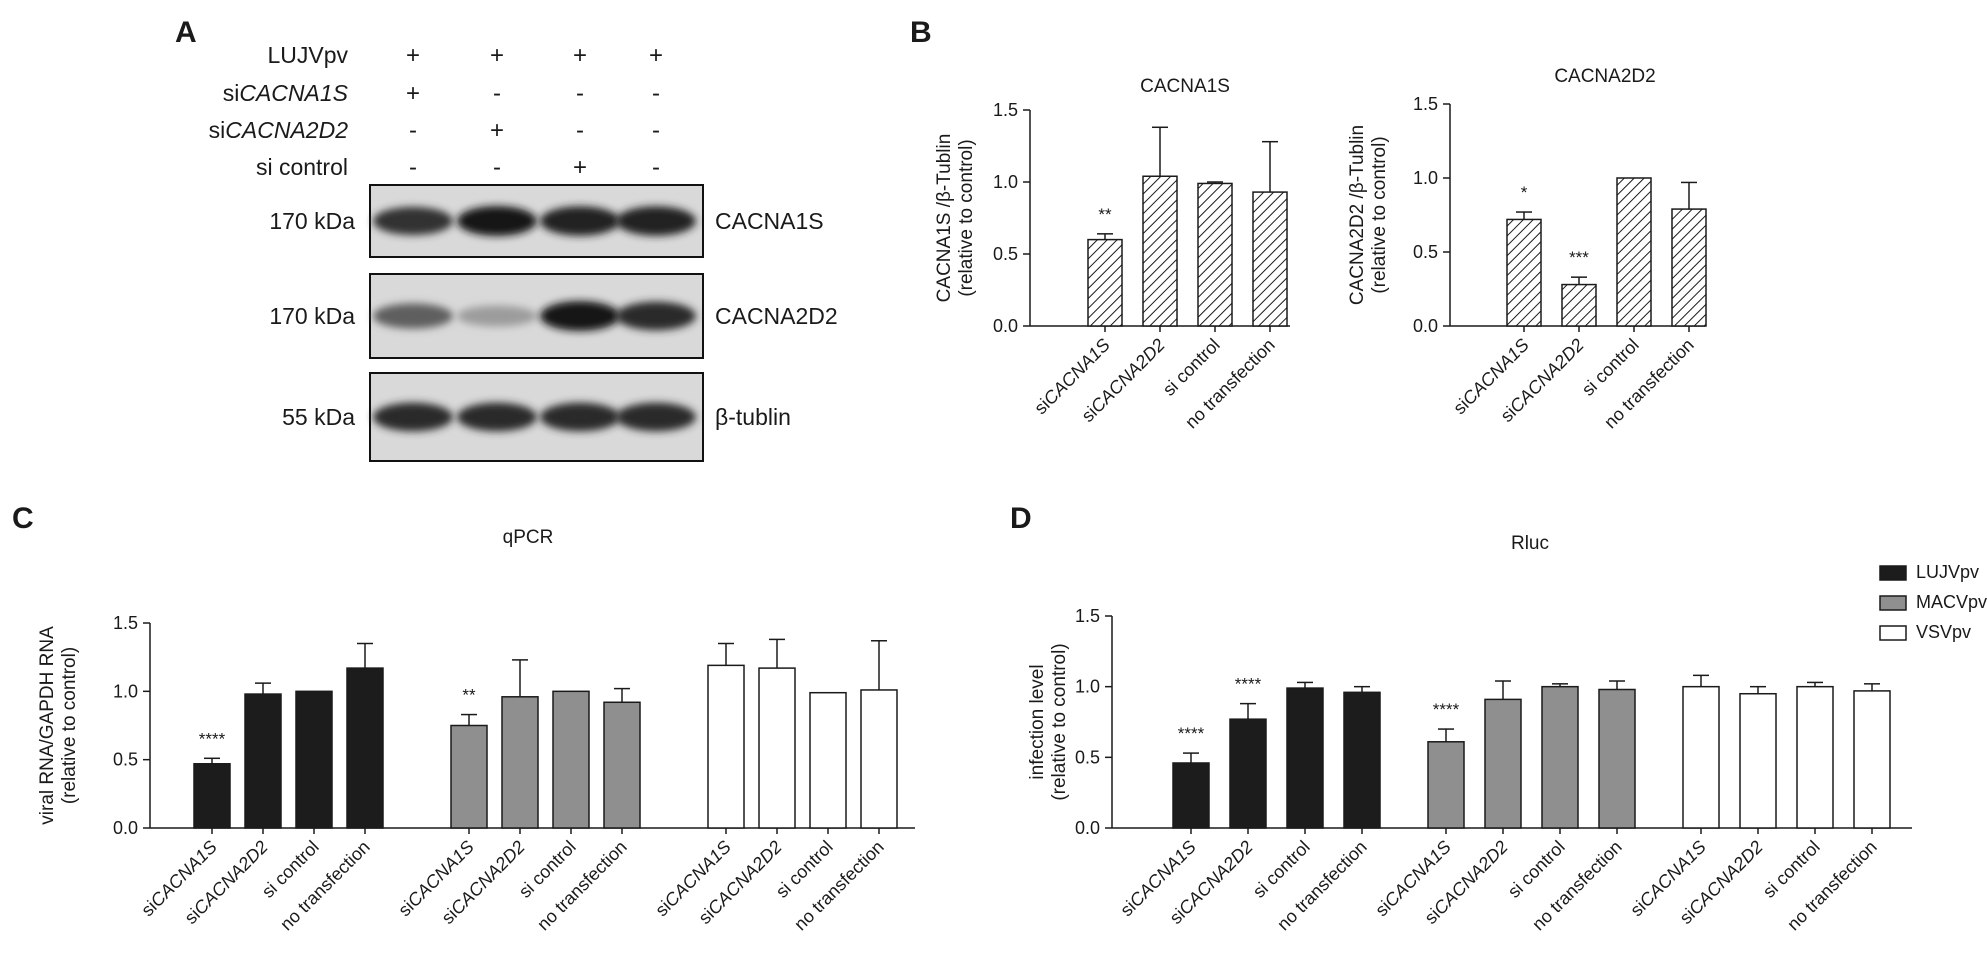 The width and height of the screenshot is (1987, 954). Describe the element at coordinates (1943, 632) in the screenshot. I see `legend-label: VSVpv` at that location.